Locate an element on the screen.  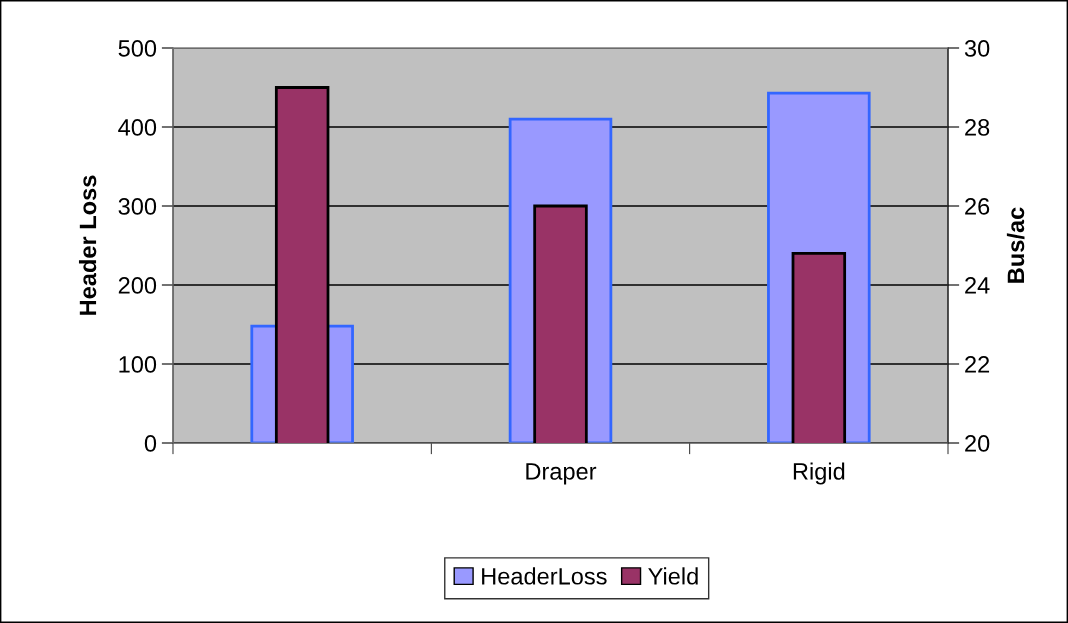
legend-label: Yield is located at coordinates (673, 576).